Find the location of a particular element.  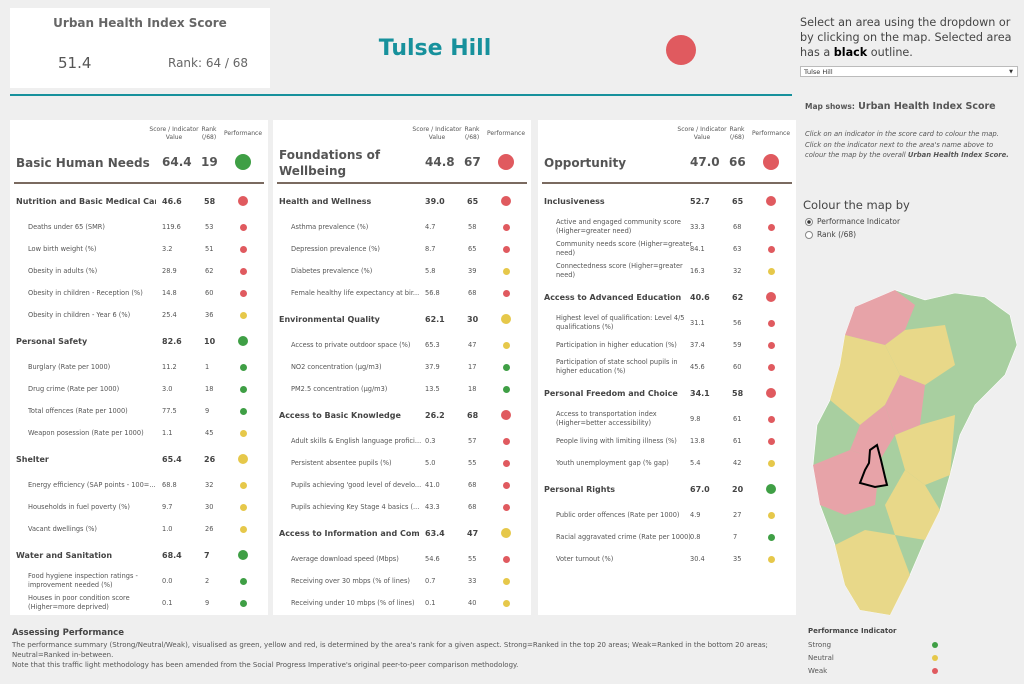

section-score: 52.7 is located at coordinates (700, 201).